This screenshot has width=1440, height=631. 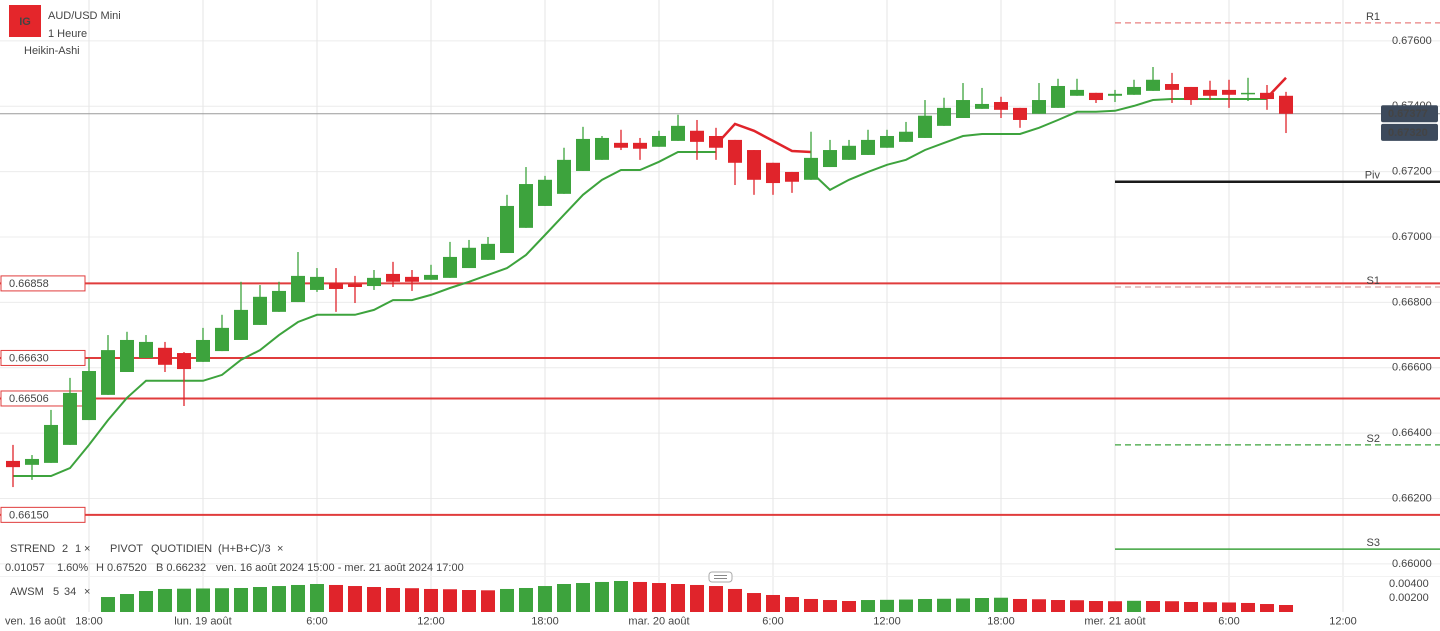 I want to click on price-badge-label: 0.67377, so click(x=1408, y=114).